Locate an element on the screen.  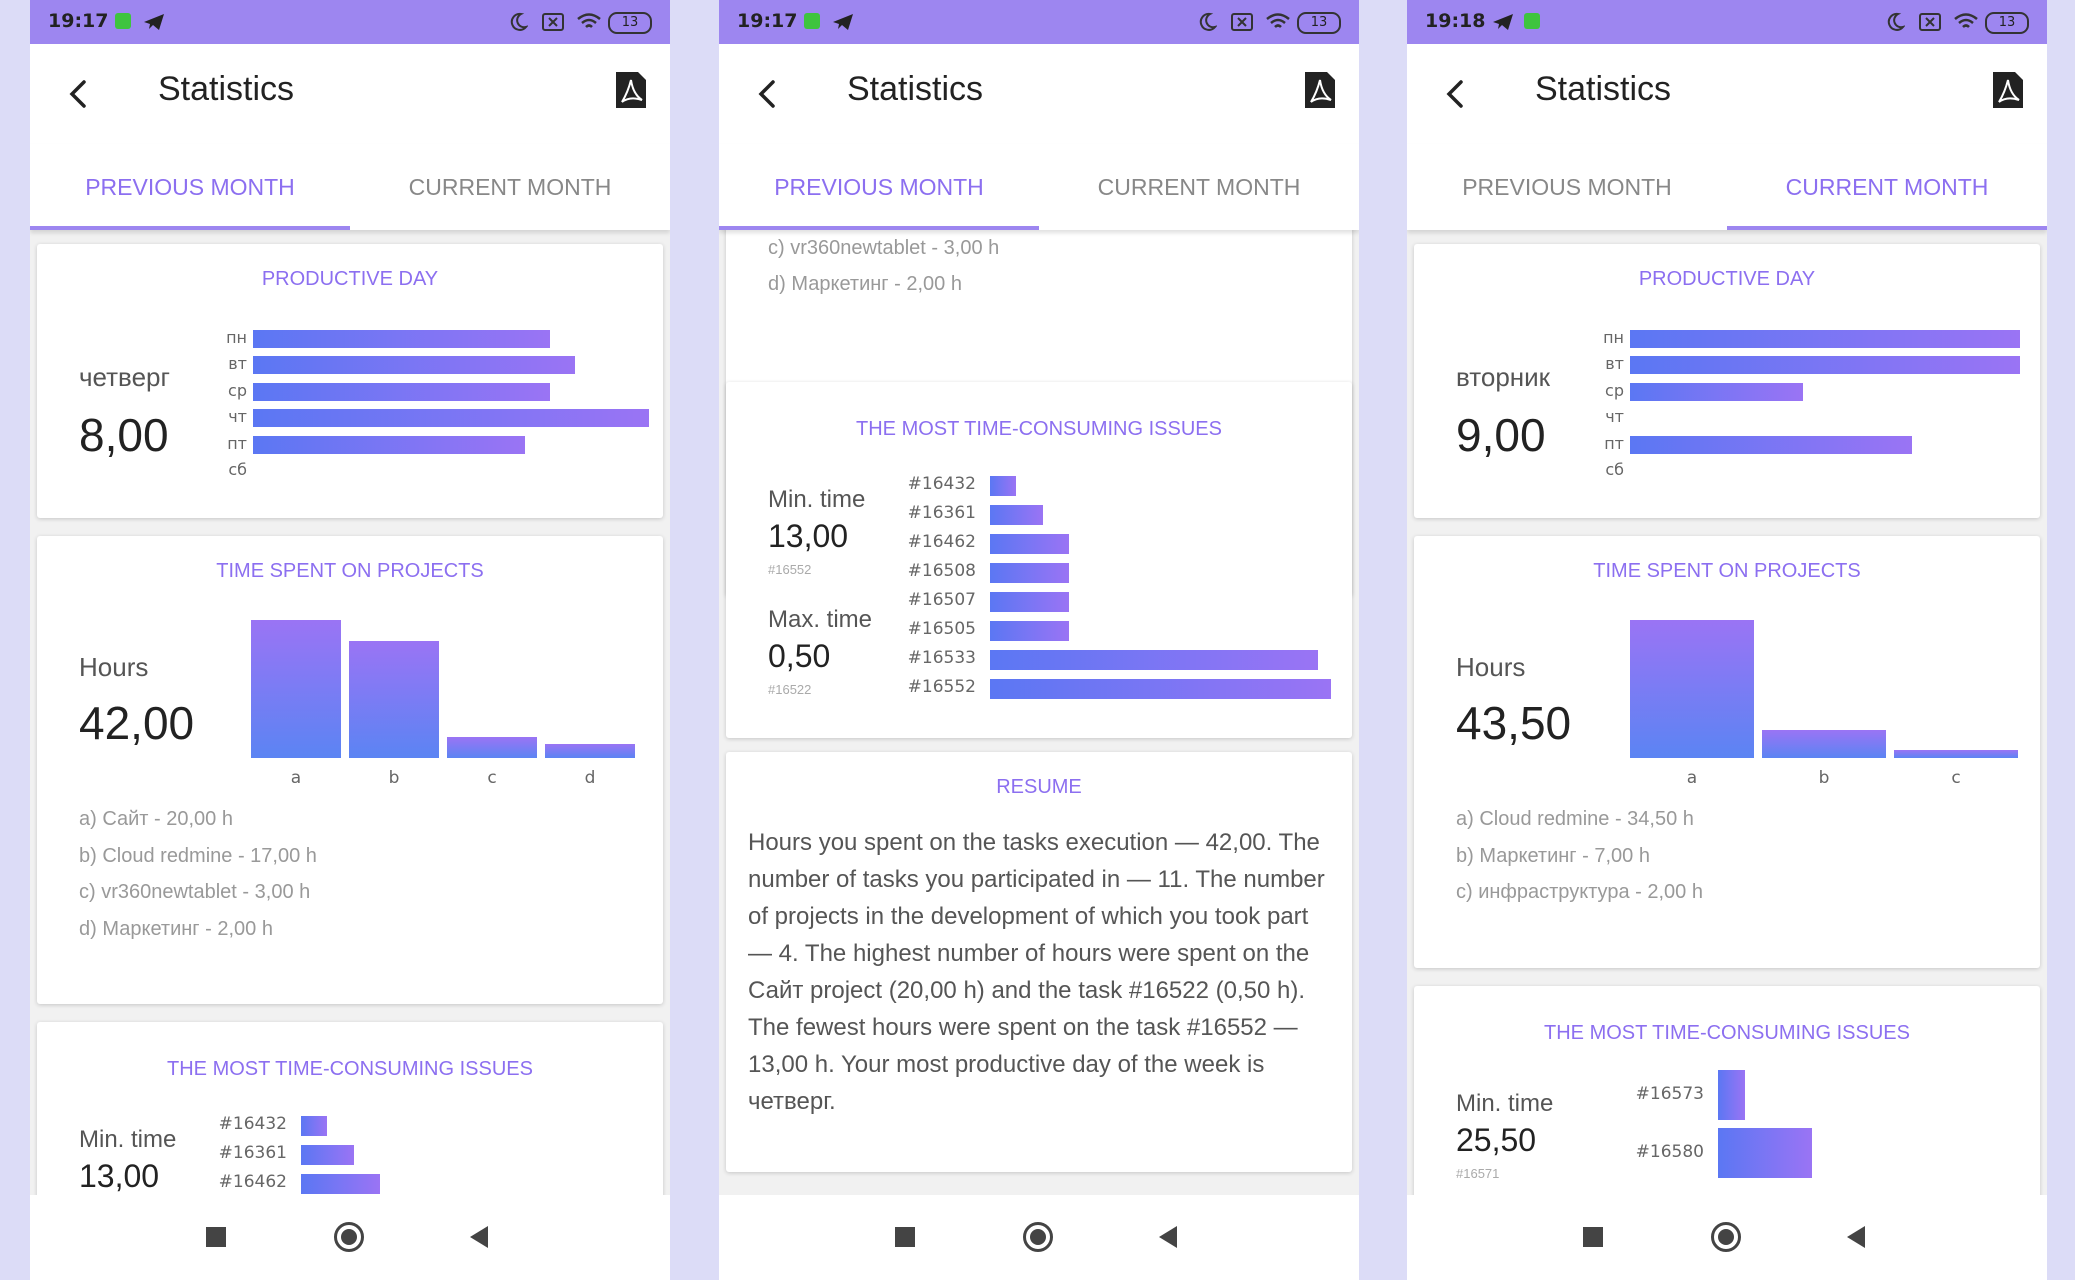
issue-tick-label: #16361 is located at coordinates (252, 1153).